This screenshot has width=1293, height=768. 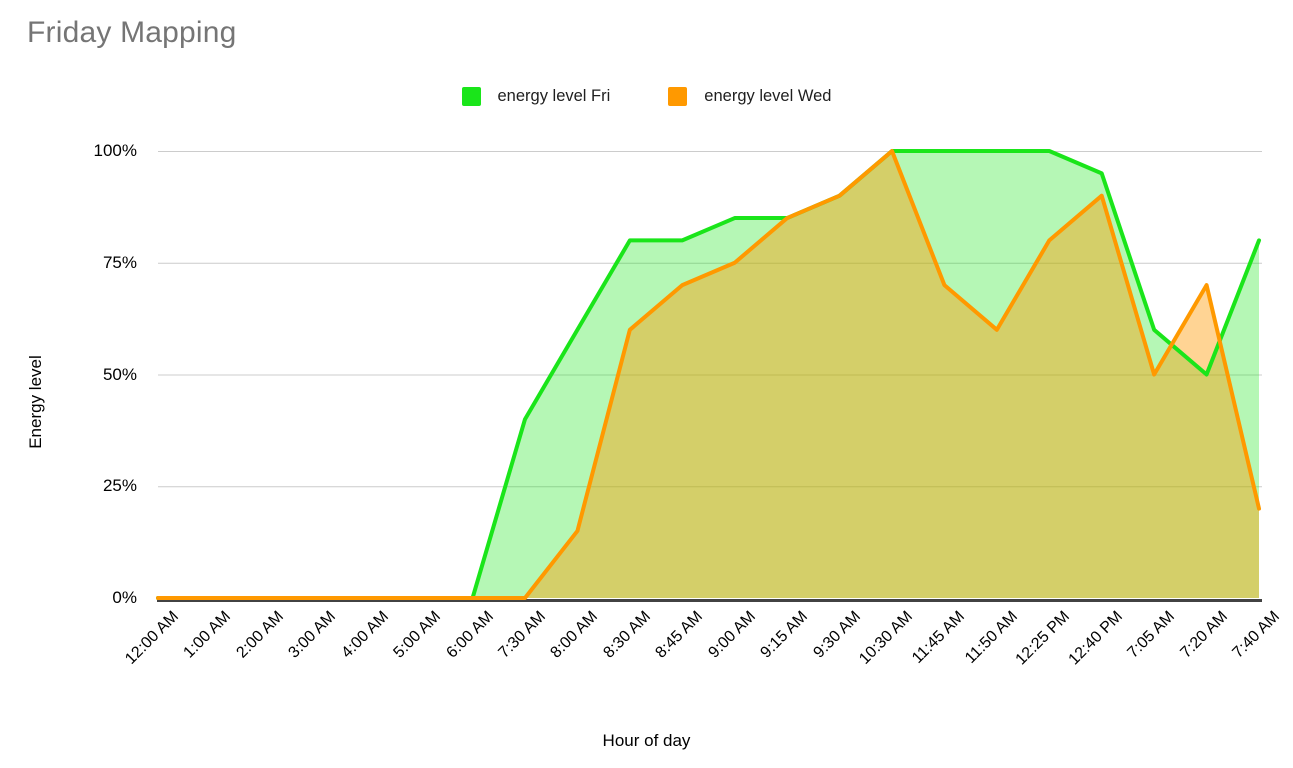 I want to click on y-tick-label-100: 100%, so click(x=115, y=150).